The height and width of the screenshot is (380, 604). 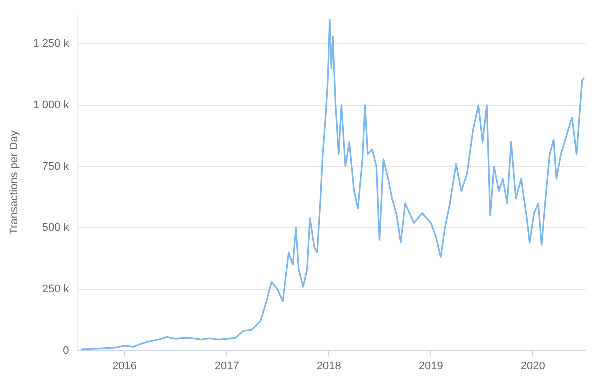 What do you see at coordinates (533, 366) in the screenshot?
I see `x-tick-label: 2020` at bounding box center [533, 366].